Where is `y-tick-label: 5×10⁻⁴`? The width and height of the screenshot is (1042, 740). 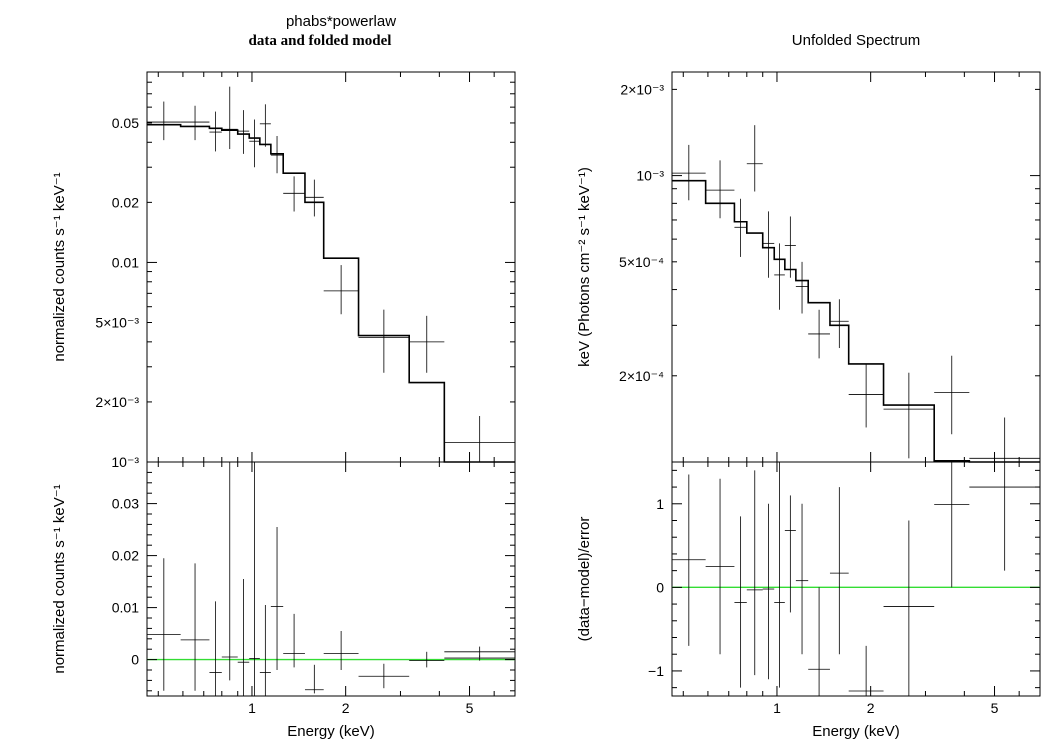 y-tick-label: 5×10⁻⁴ is located at coordinates (641, 262).